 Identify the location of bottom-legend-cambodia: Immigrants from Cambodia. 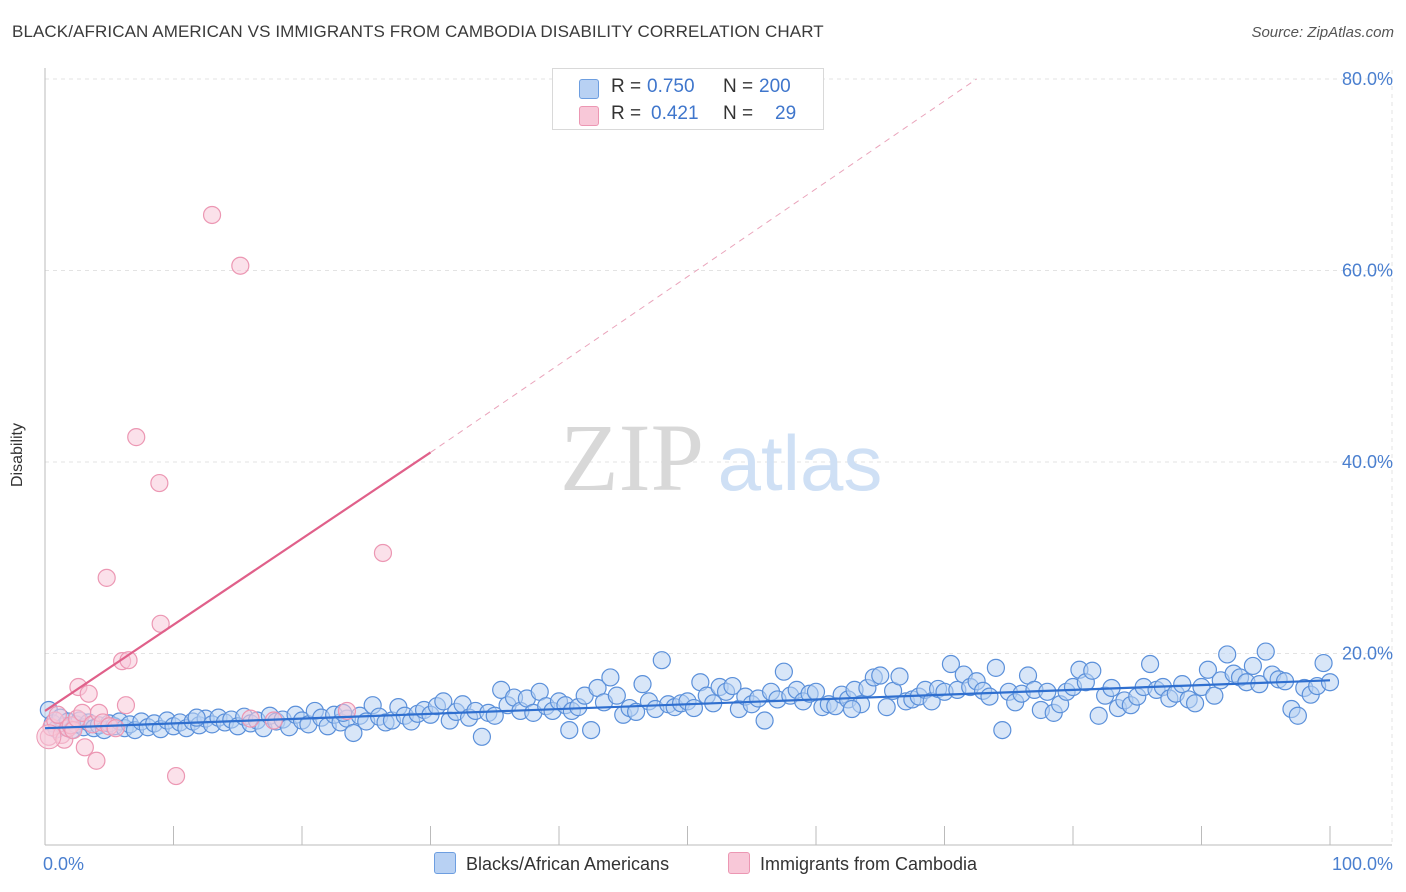
(852, 863).